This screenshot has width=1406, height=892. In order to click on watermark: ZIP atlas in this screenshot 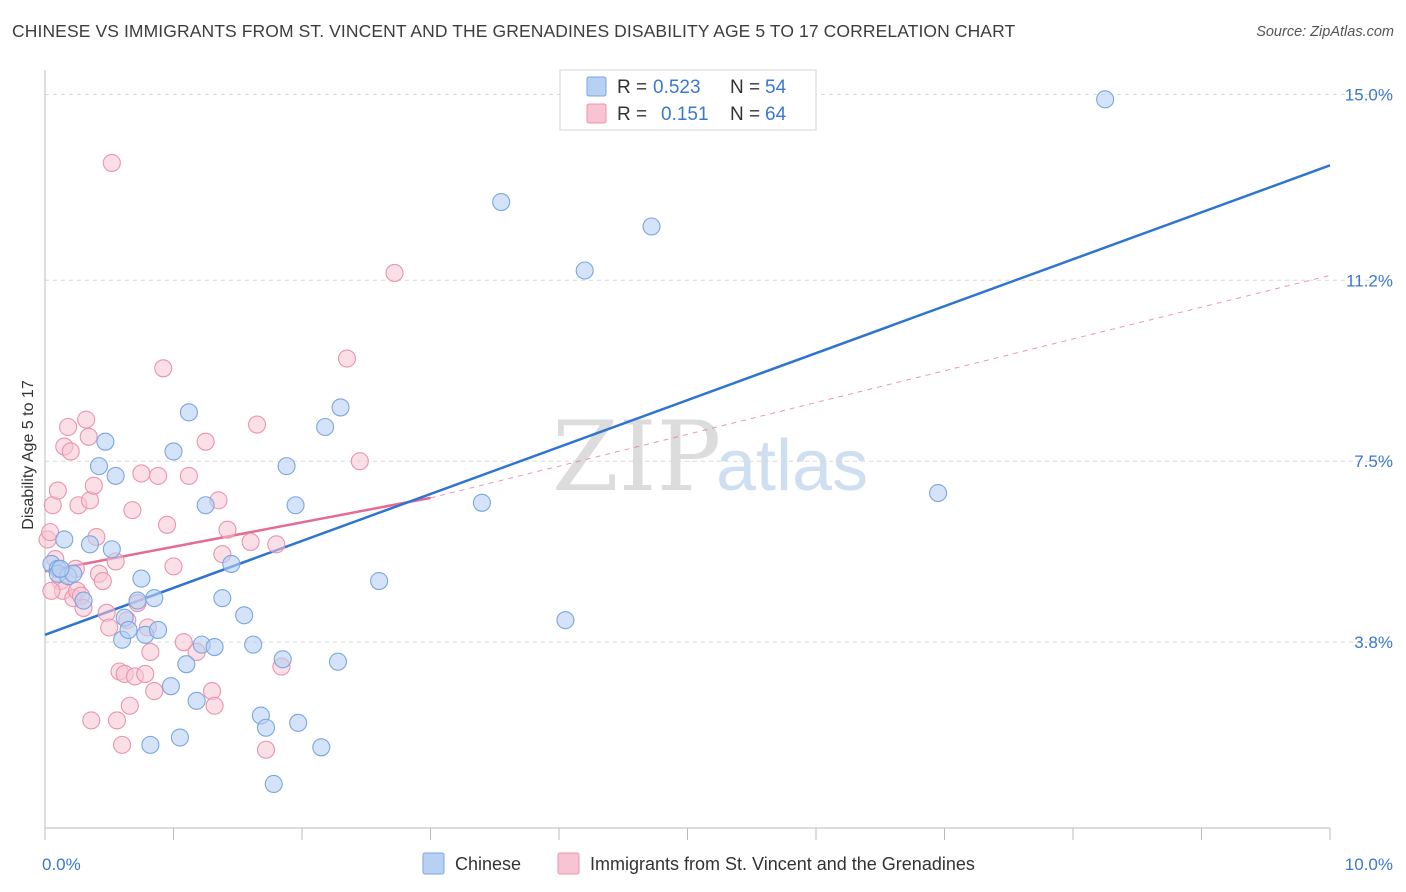, I will do `click(710, 457)`.